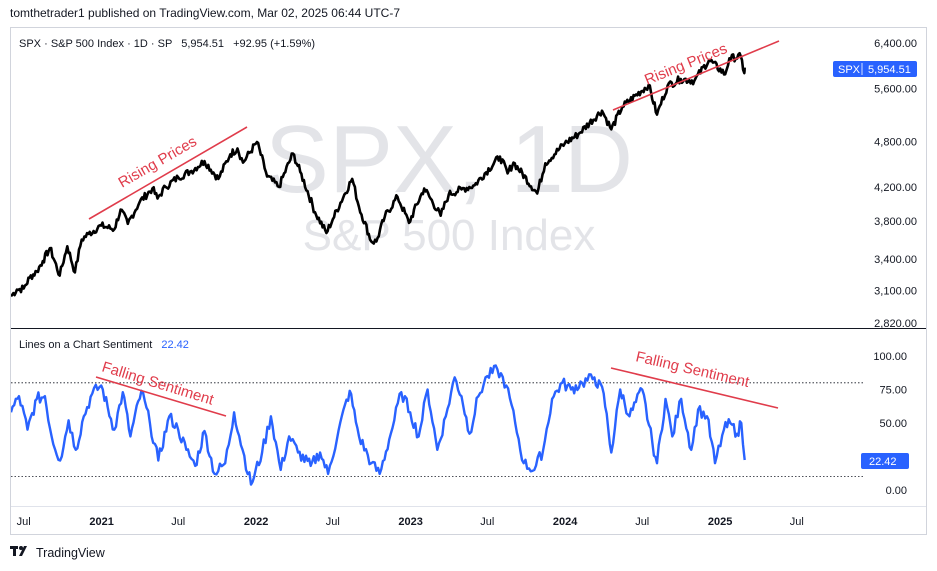  I want to click on price-badge-value: 5,954.51, so click(889, 70).